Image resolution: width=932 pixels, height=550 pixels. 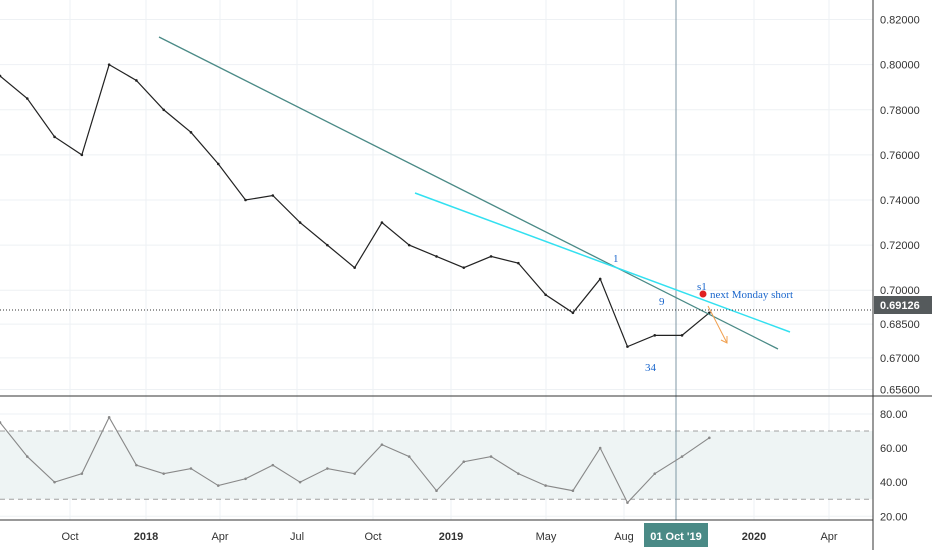 I want to click on rsi-tick-label: 60.00, so click(x=894, y=449).